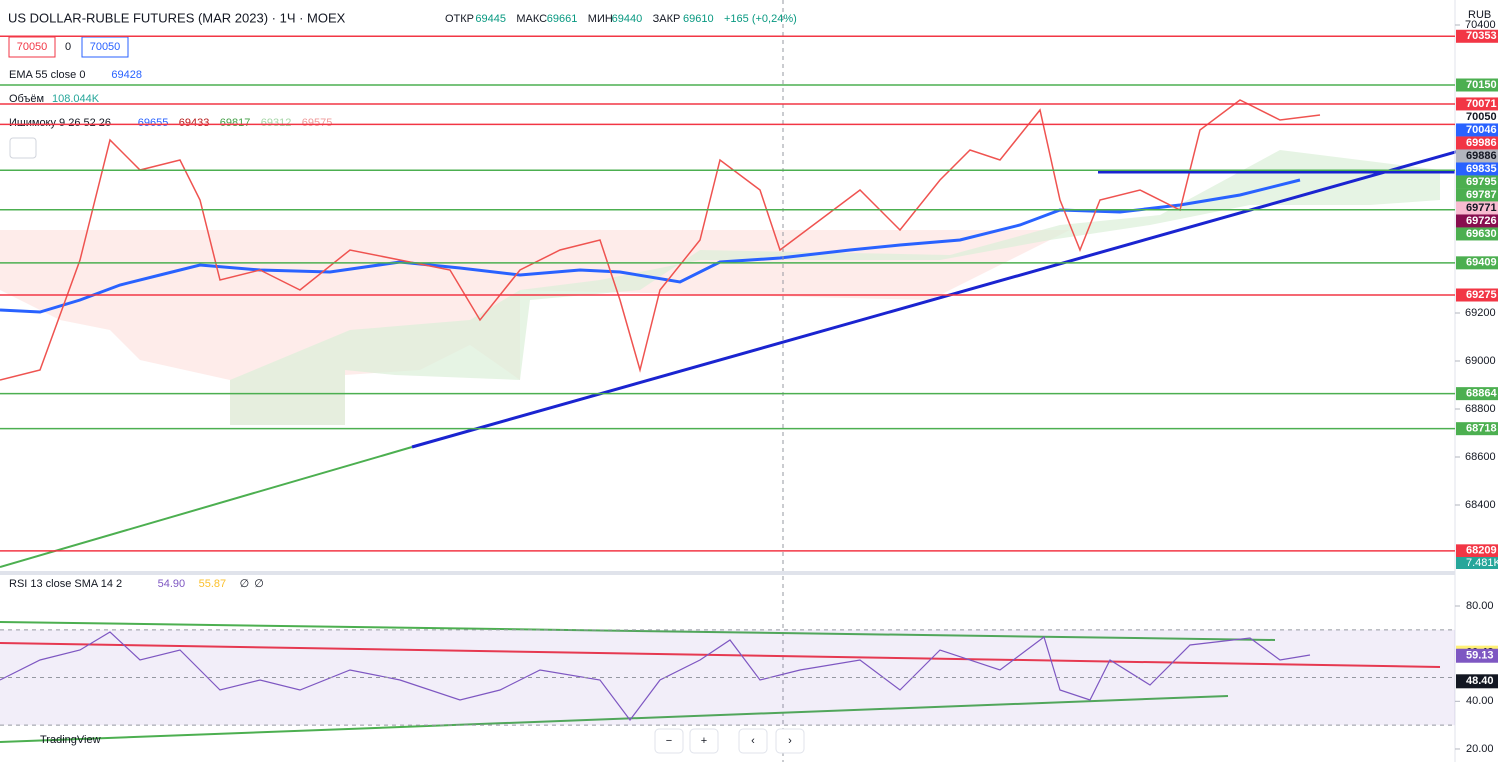  What do you see at coordinates (105, 47) in the screenshot?
I see `buy-price: 70050` at bounding box center [105, 47].